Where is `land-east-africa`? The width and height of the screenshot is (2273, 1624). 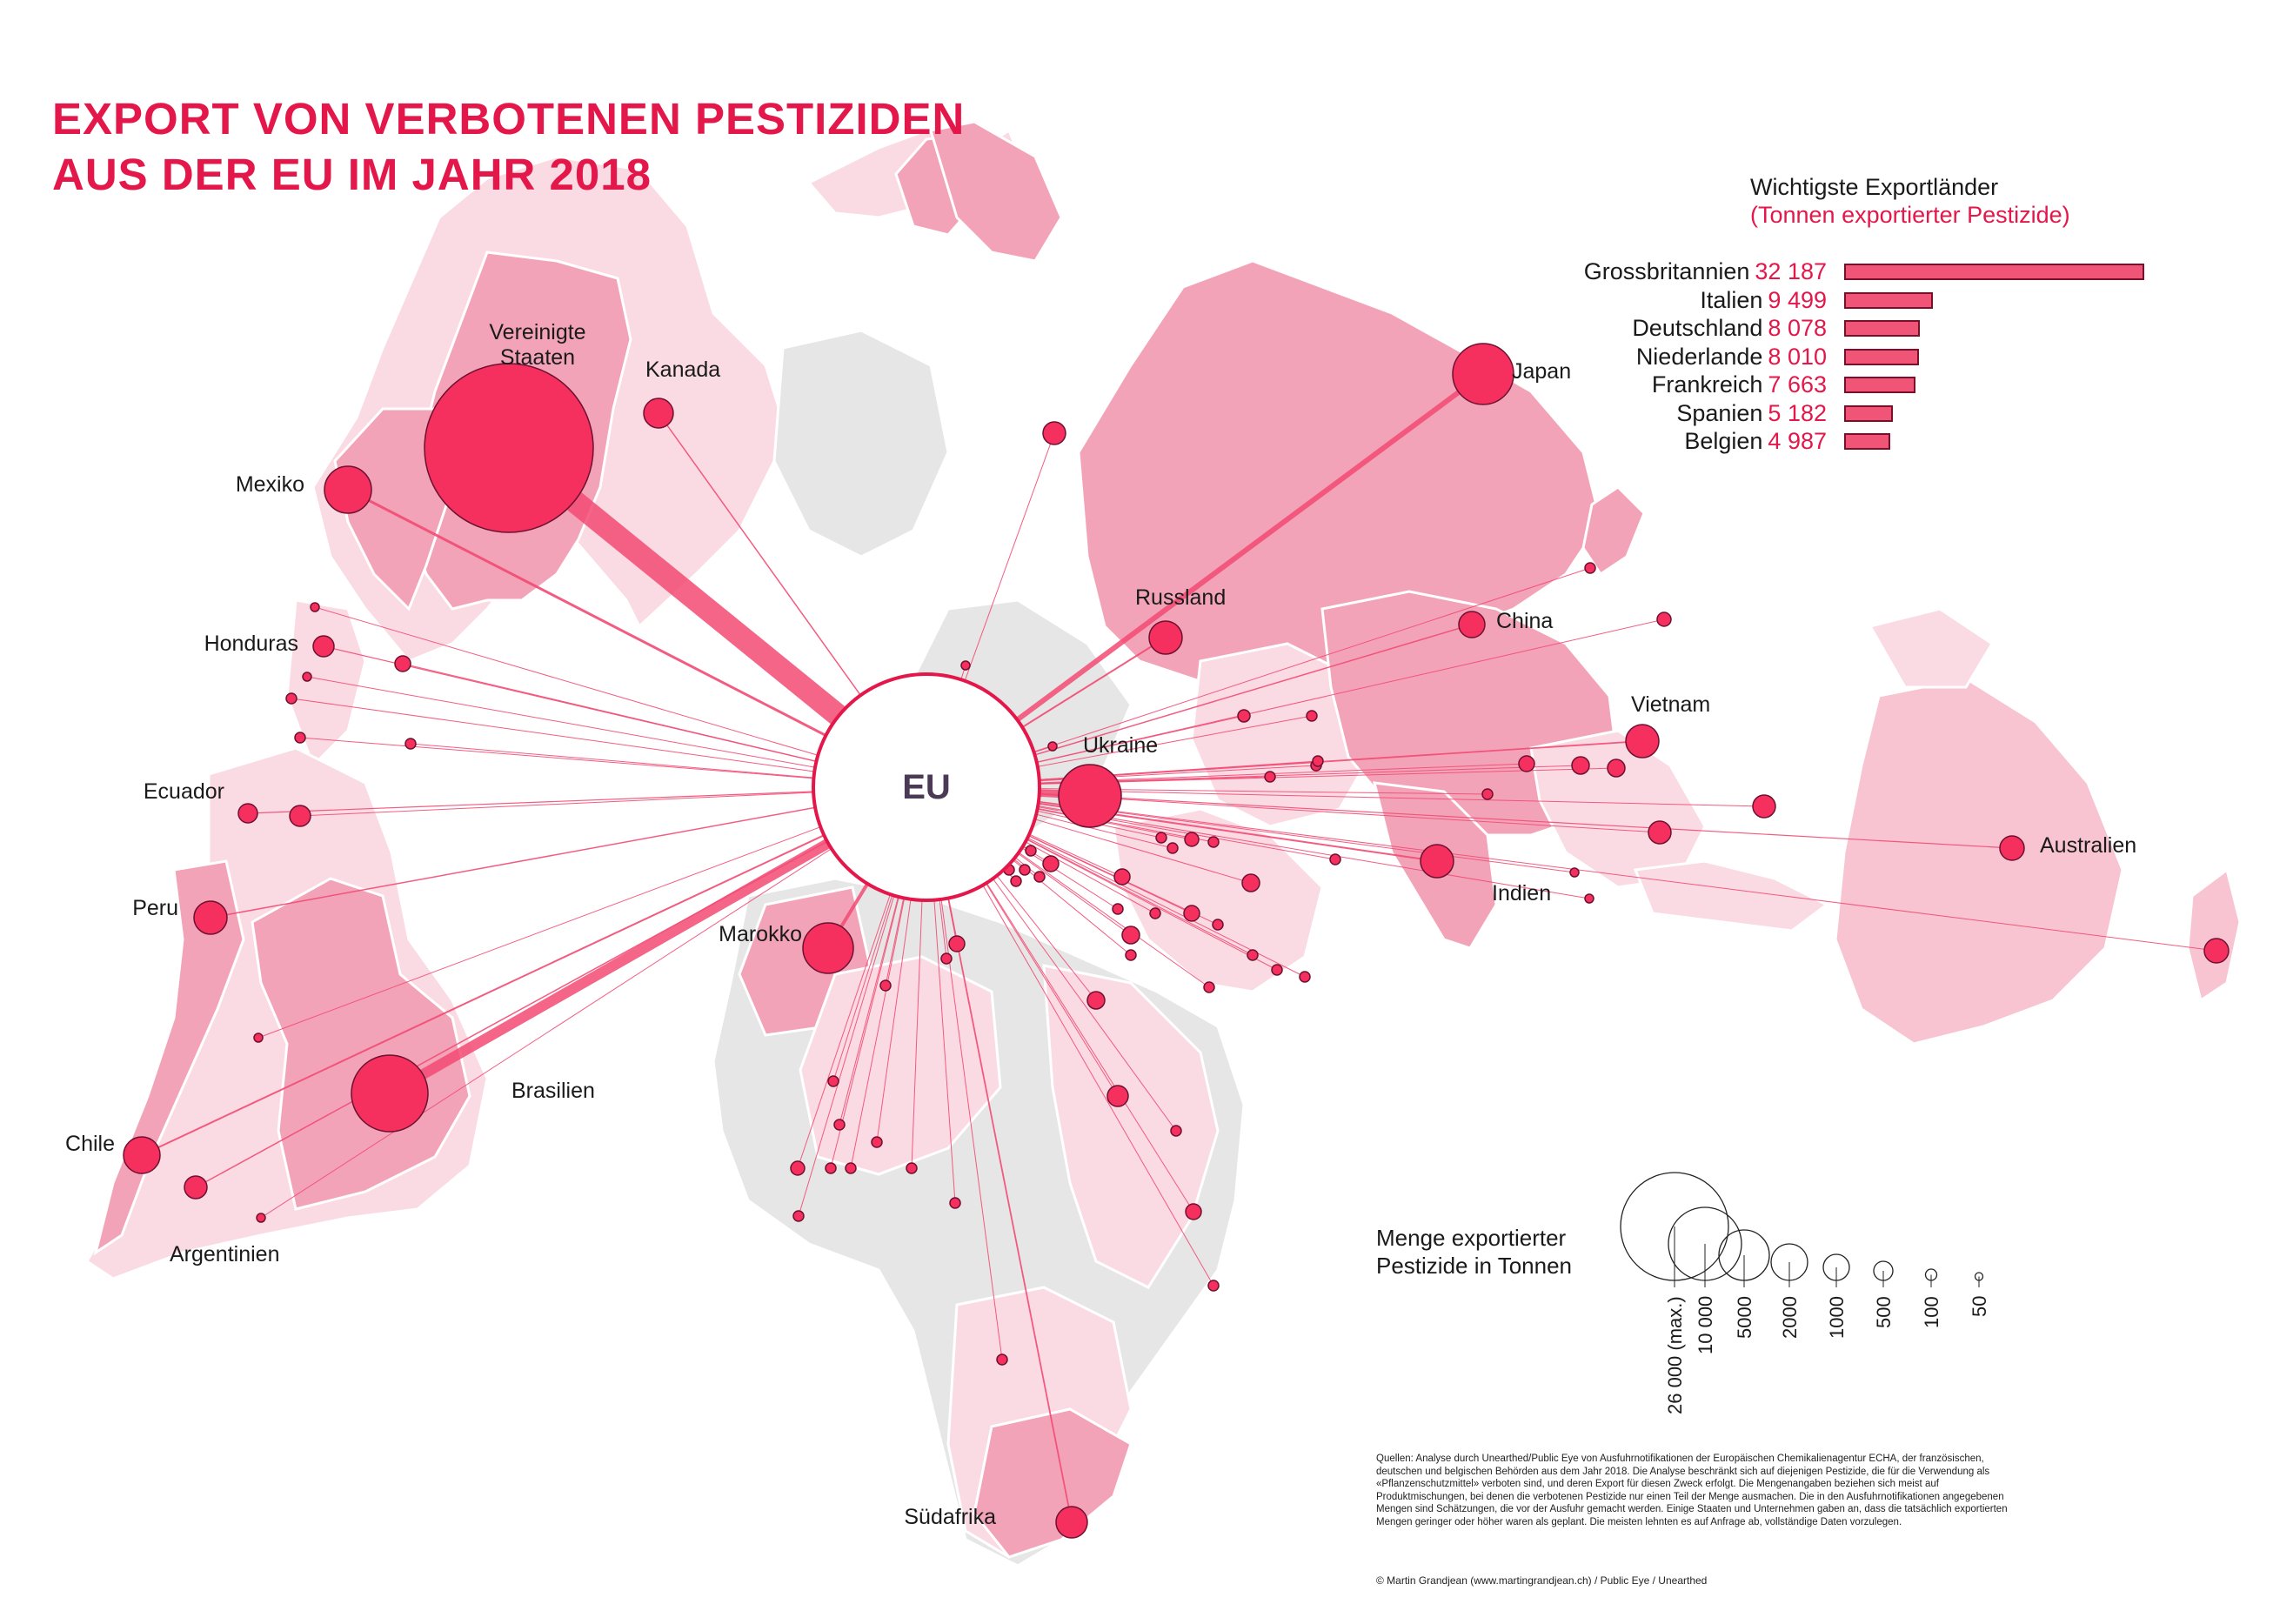
land-east-africa is located at coordinates (1131, 1126).